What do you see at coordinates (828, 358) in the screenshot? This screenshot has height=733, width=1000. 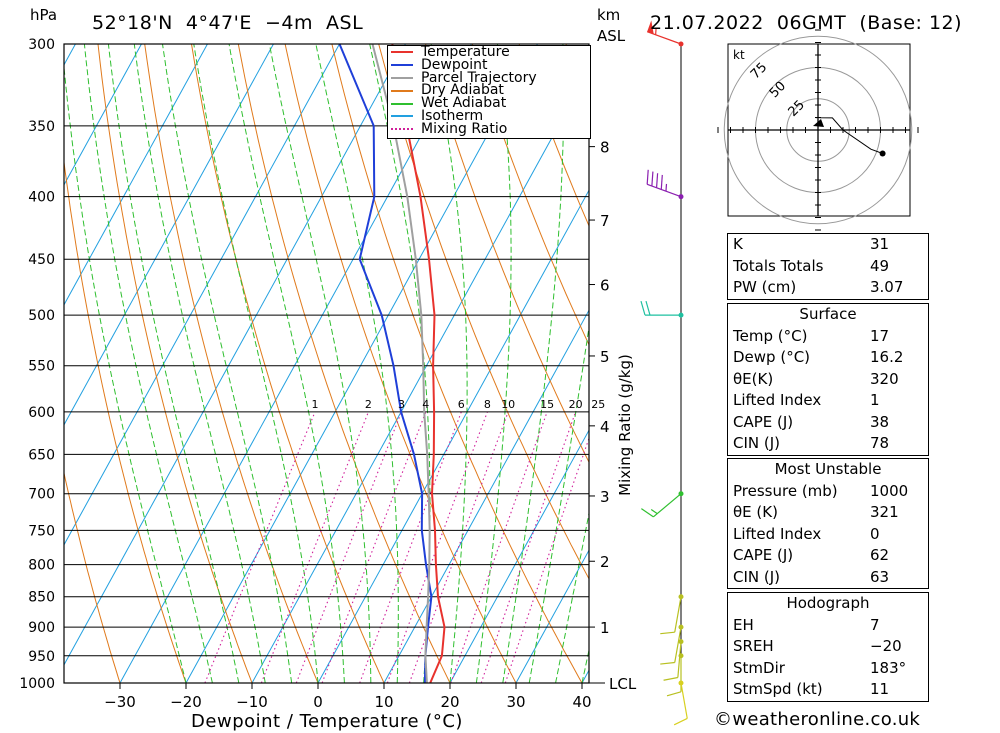 I see `table-row: Dewp (°C) 16.2` at bounding box center [828, 358].